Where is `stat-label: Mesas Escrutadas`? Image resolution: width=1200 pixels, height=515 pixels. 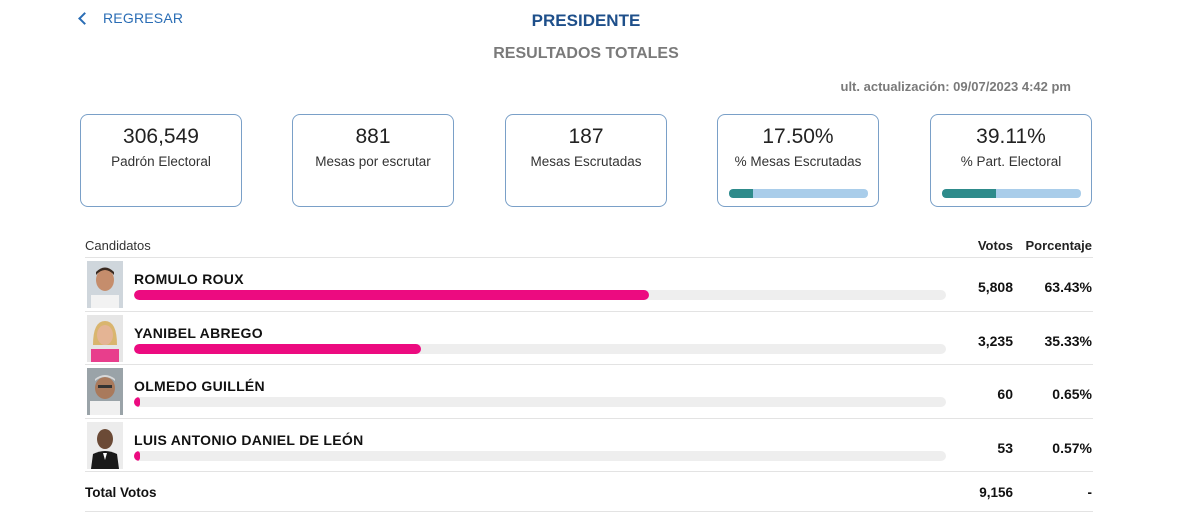
stat-label: Mesas Escrutadas is located at coordinates (586, 161).